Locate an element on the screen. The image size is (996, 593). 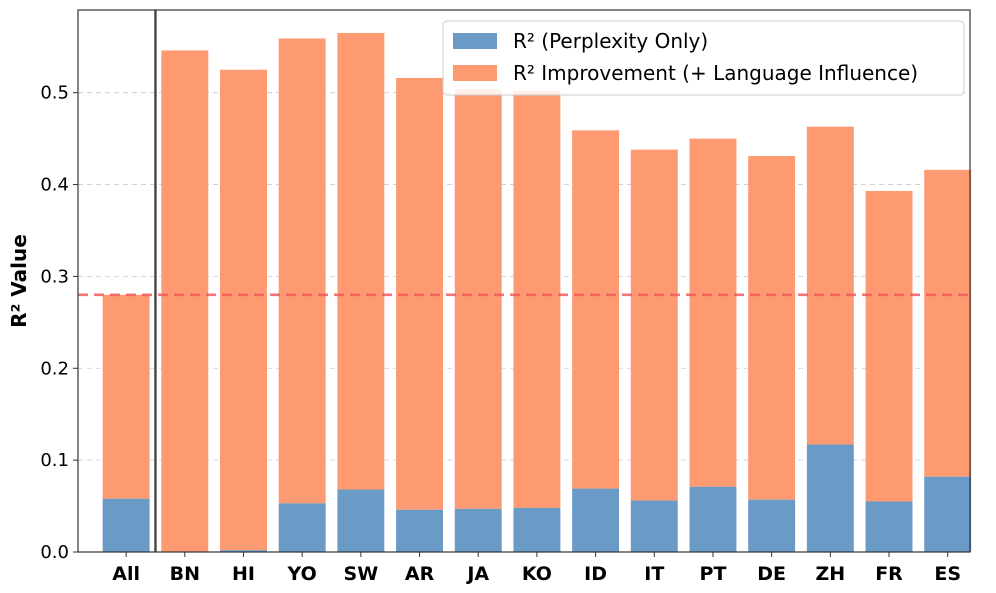
legend-swatch-improvement is located at coordinates (475, 73).